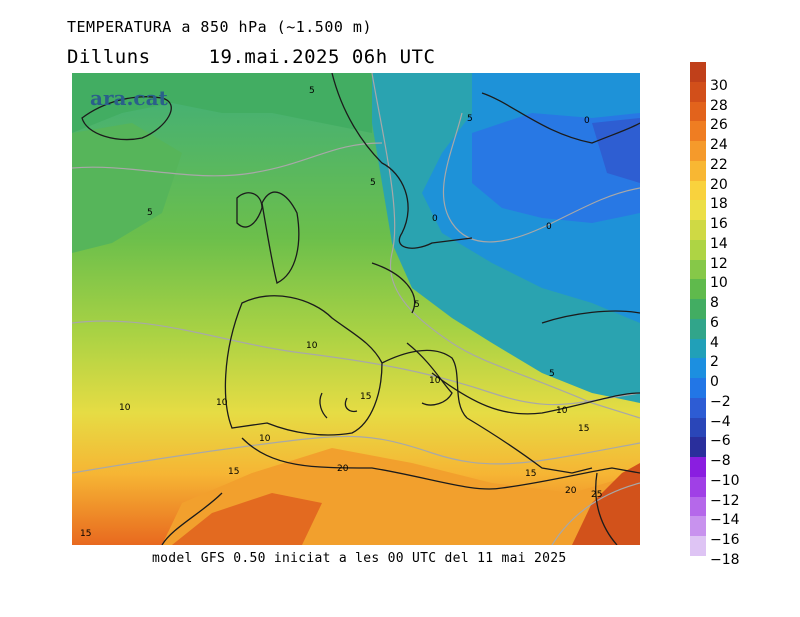 The image size is (800, 617). I want to click on legend-label: −12, so click(725, 500).